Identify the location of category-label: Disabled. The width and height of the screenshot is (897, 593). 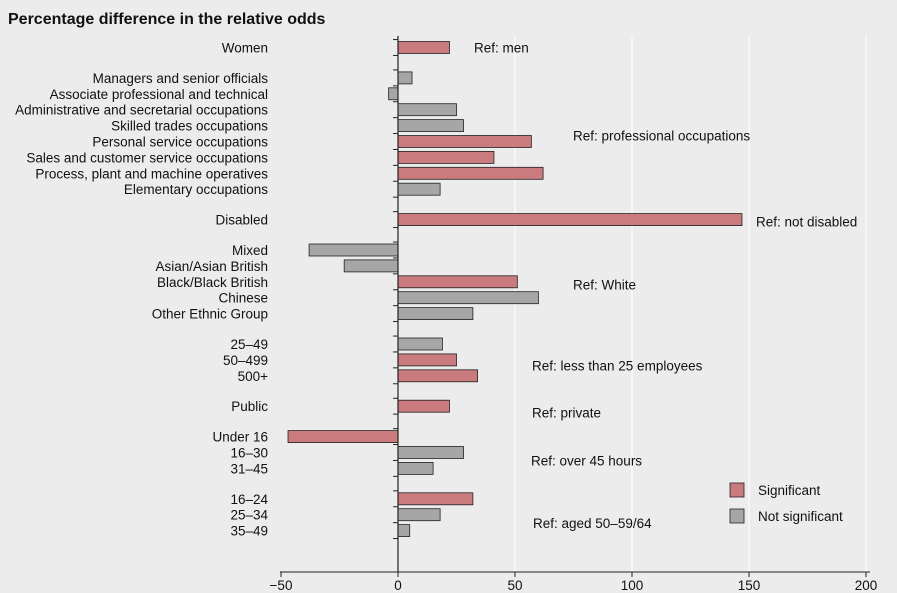
(241, 220).